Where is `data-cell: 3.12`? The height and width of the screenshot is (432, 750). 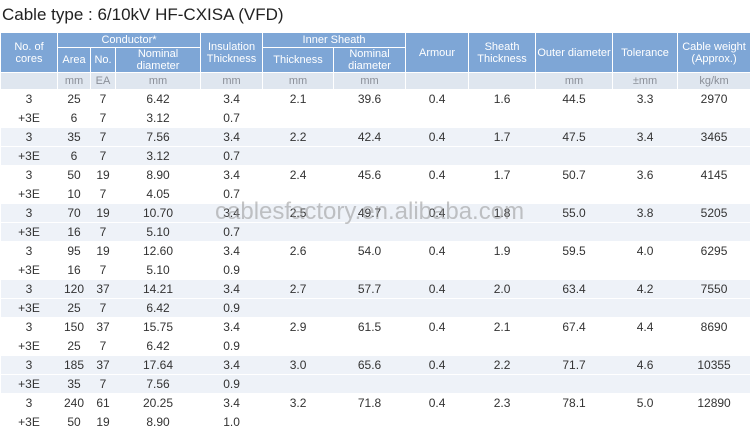
data-cell: 3.12 is located at coordinates (158, 118).